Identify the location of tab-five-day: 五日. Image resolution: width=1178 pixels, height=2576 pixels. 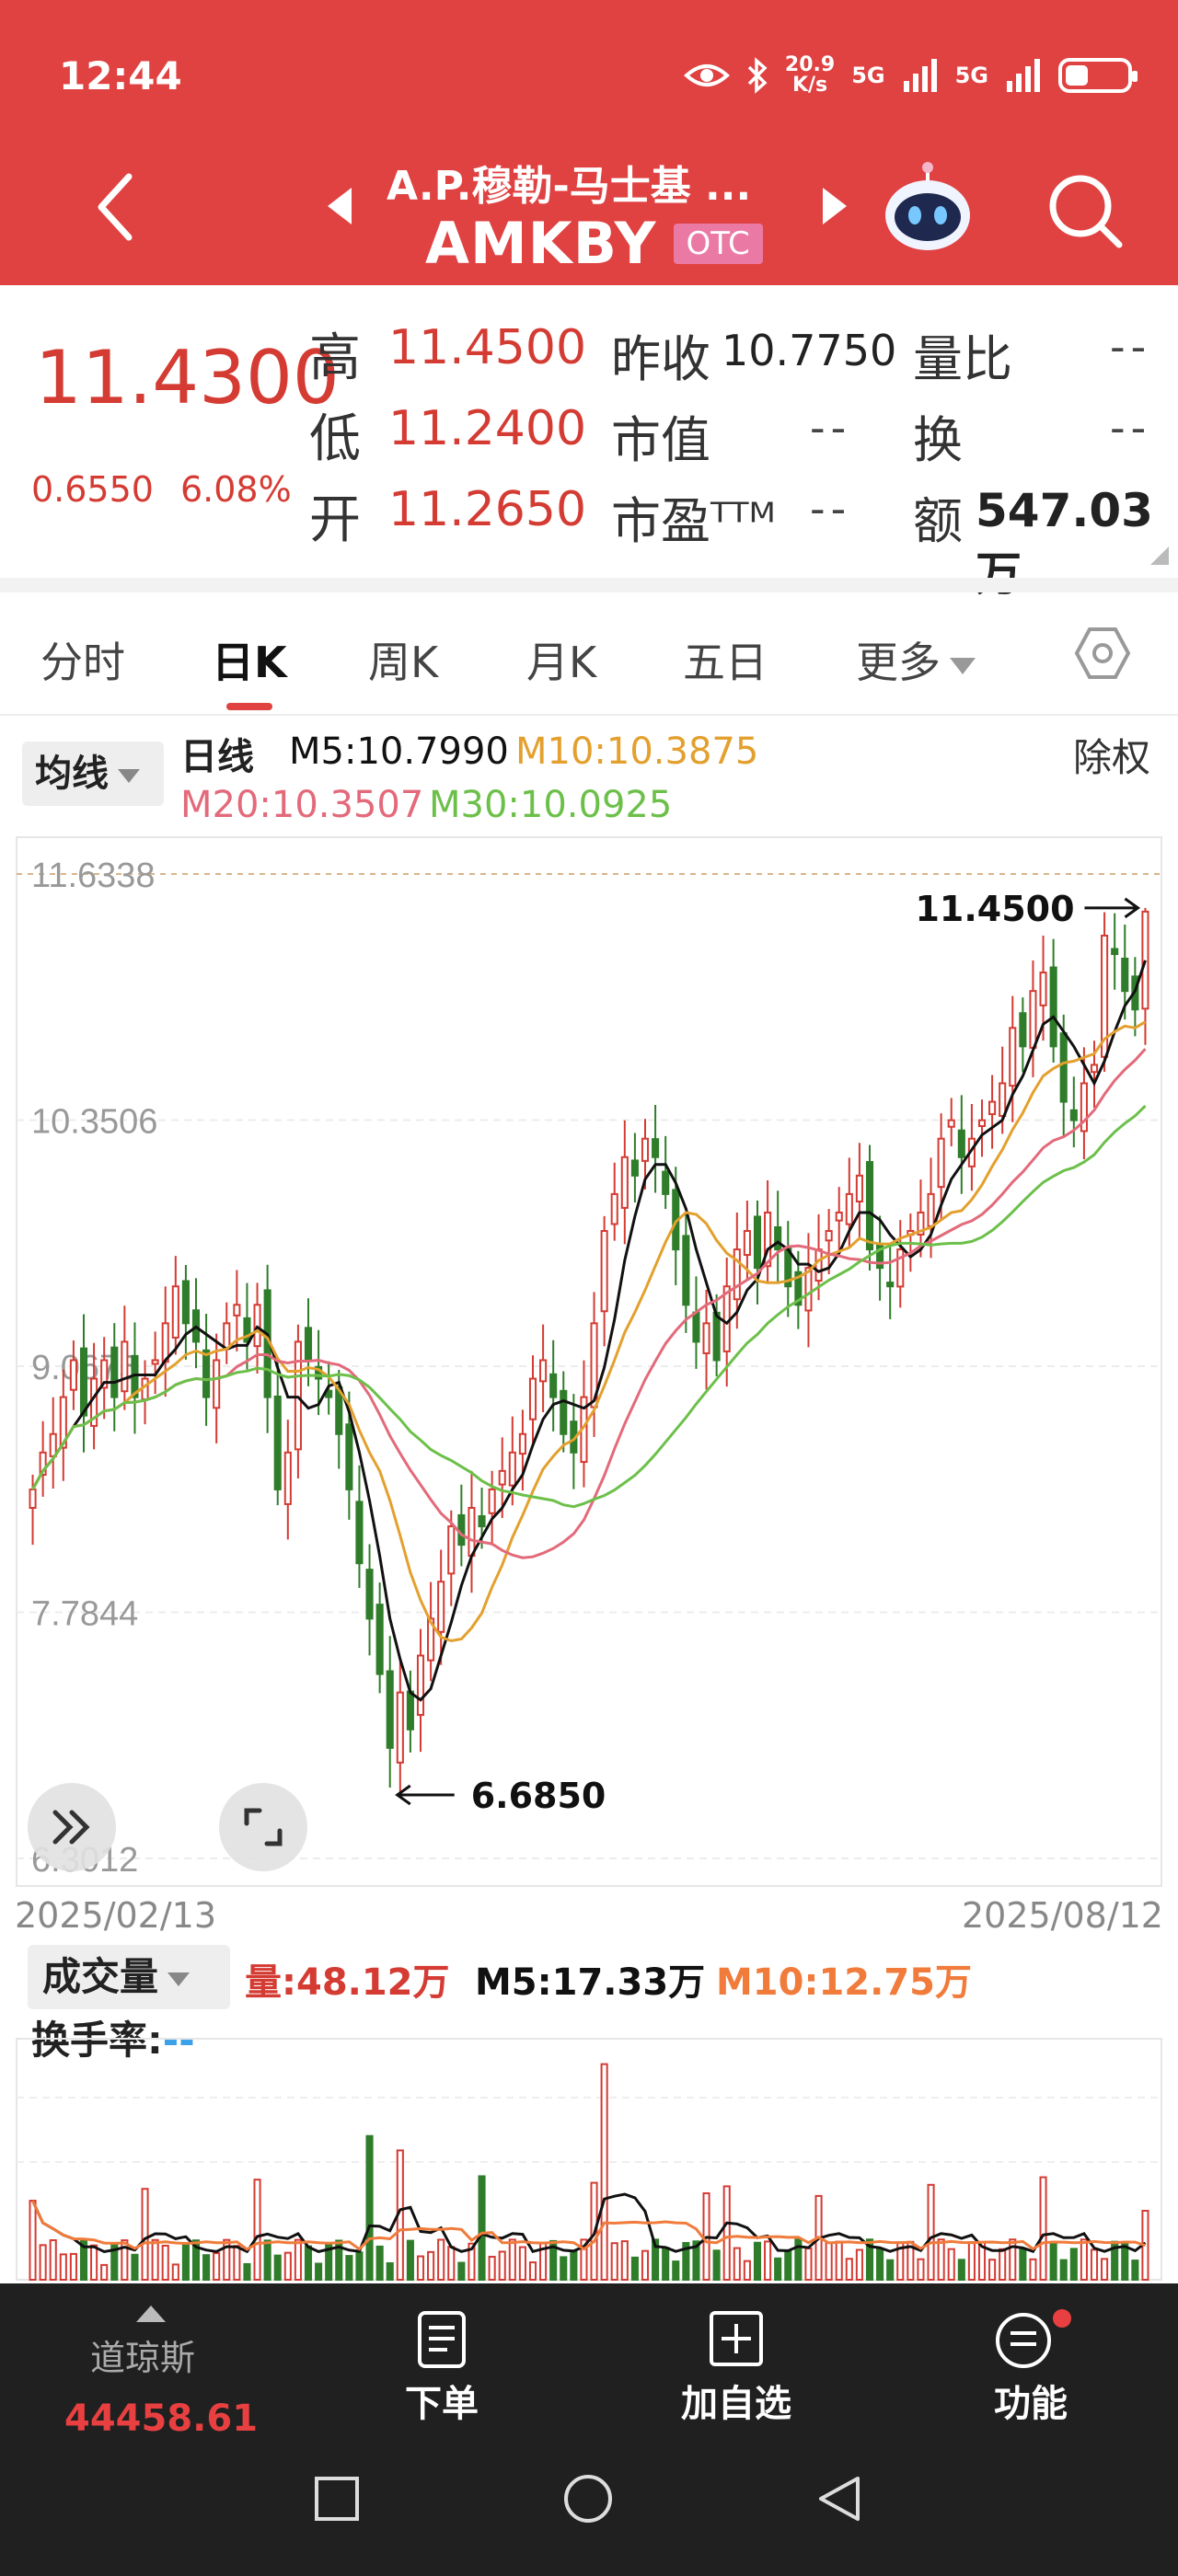
(725, 662).